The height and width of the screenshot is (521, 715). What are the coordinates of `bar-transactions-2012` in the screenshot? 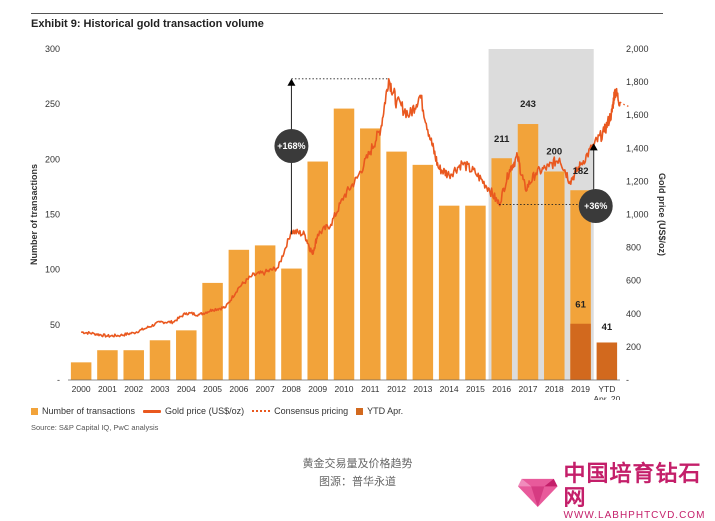 It's located at (396, 265).